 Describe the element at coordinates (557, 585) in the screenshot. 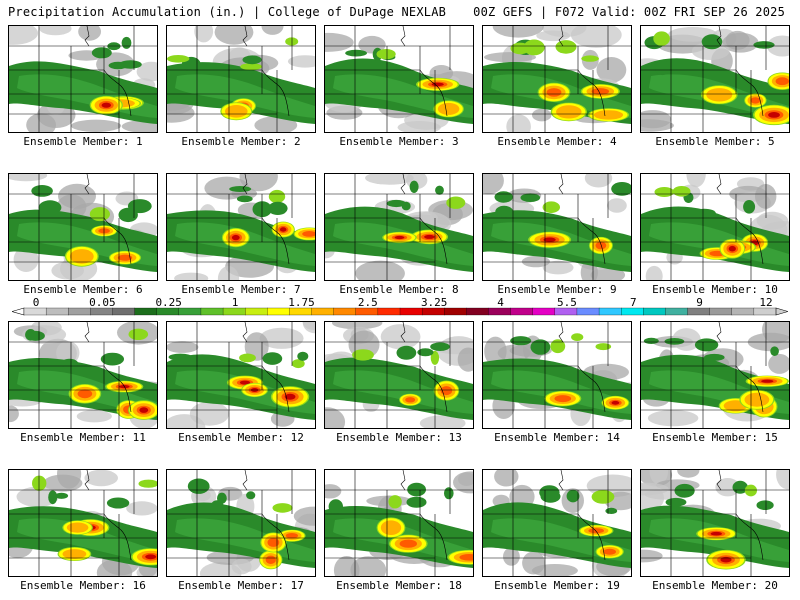

I see `member-label: Ensemble Member: 19` at that location.